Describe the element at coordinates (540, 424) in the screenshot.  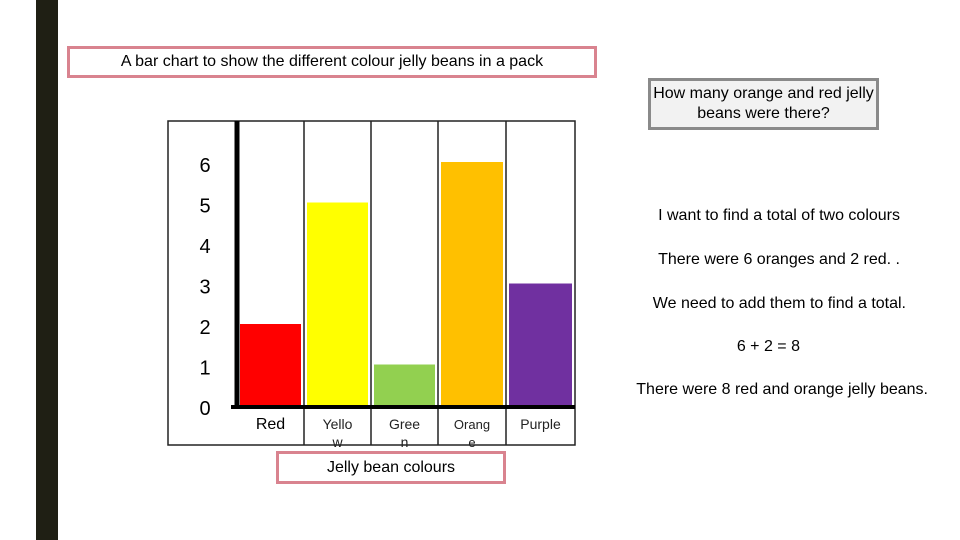
I see `x-tick-label: Purple` at that location.